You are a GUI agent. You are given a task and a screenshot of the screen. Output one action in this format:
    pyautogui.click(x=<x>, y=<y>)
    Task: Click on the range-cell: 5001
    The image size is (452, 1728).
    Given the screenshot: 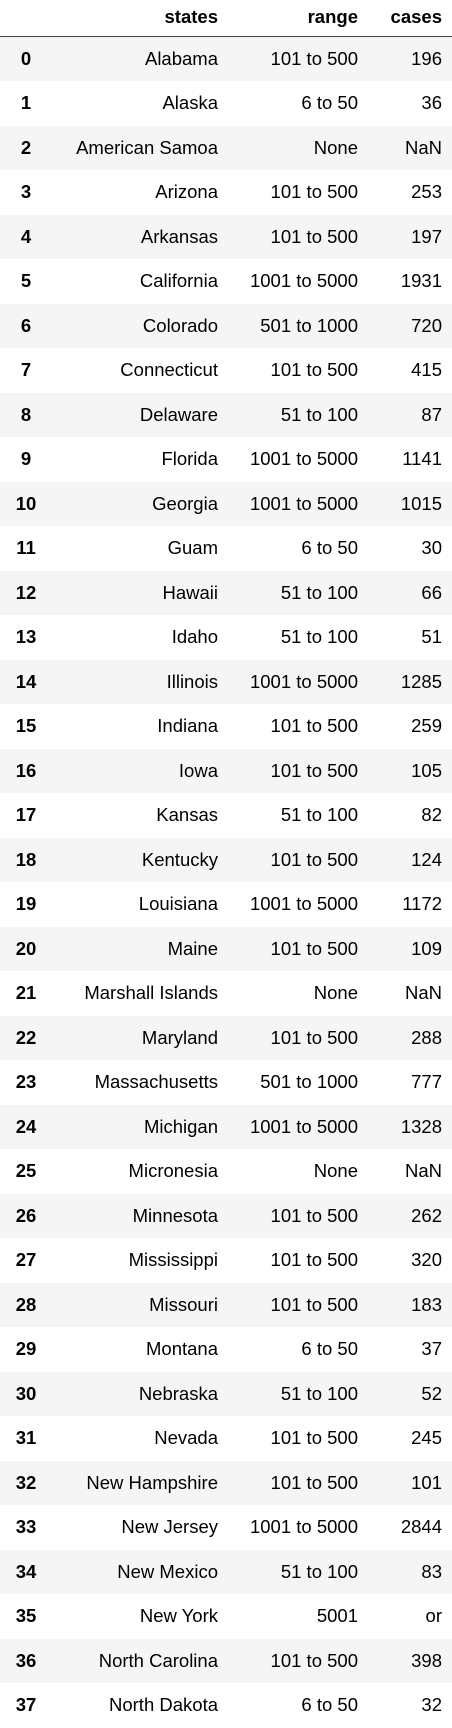 What is the action you would take?
    pyautogui.click(x=337, y=1616)
    